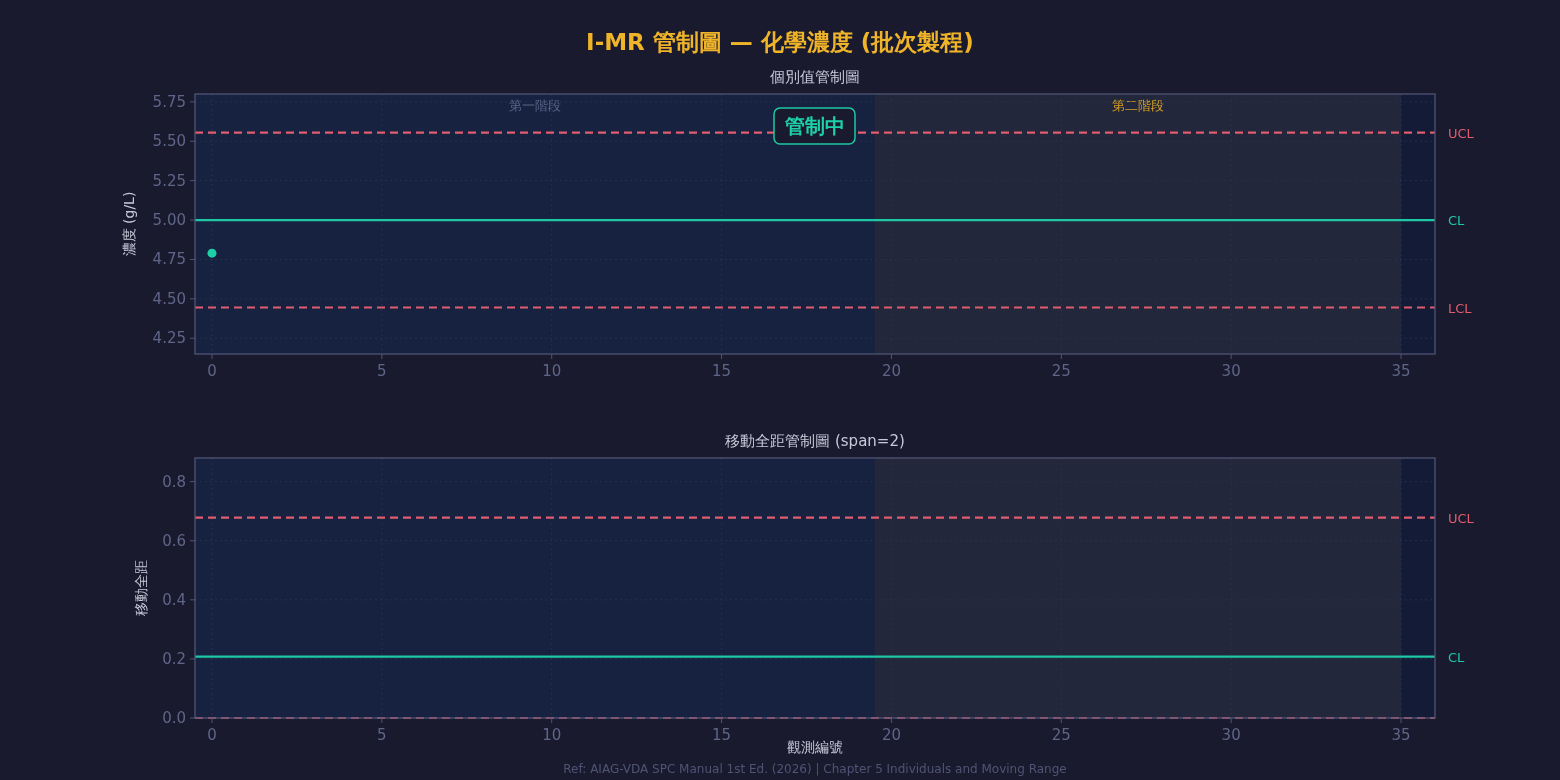 Image resolution: width=1560 pixels, height=780 pixels. What do you see at coordinates (169, 180) in the screenshot?
I see `y-tick-label: 5.25` at bounding box center [169, 180].